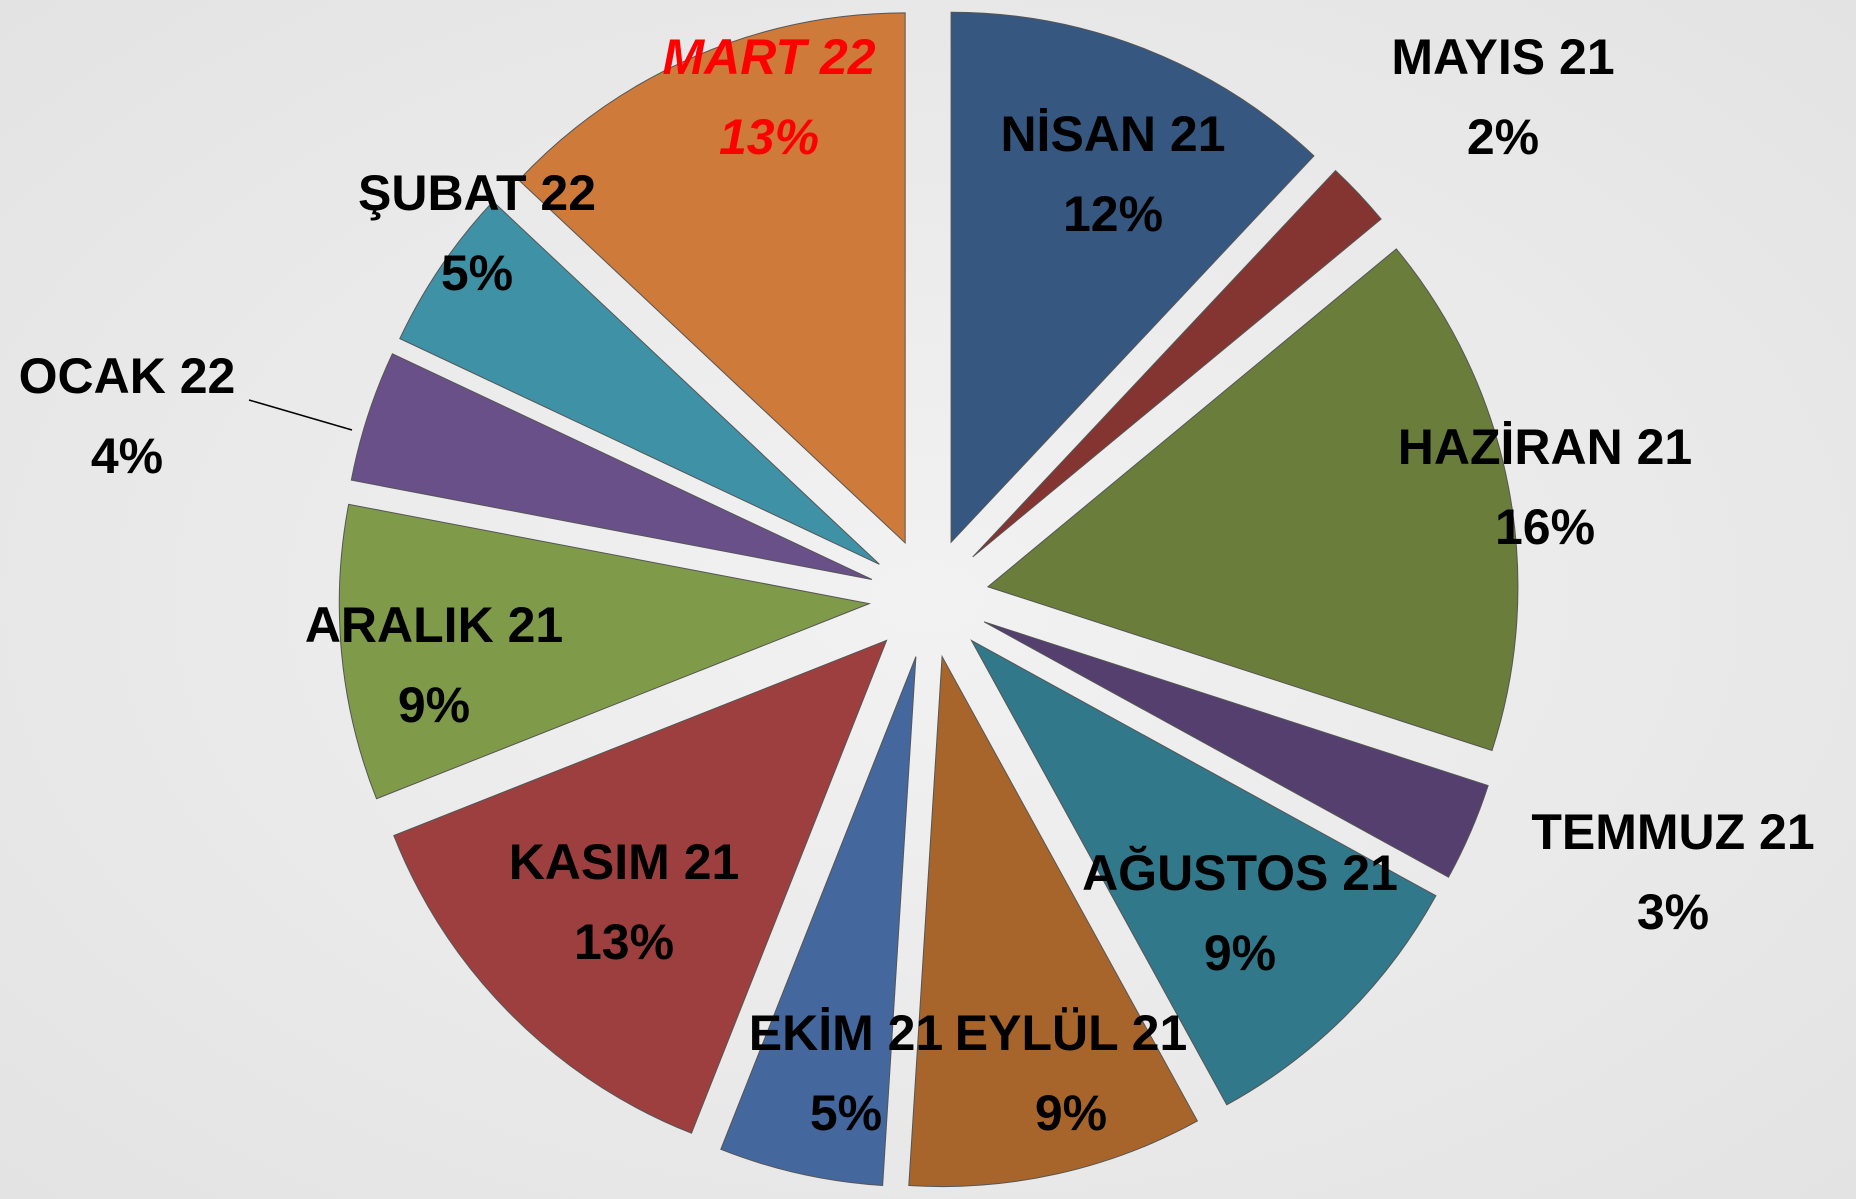  What do you see at coordinates (1071, 1033) in the screenshot?
I see `slice-category-label: EYLÜL 21` at bounding box center [1071, 1033].